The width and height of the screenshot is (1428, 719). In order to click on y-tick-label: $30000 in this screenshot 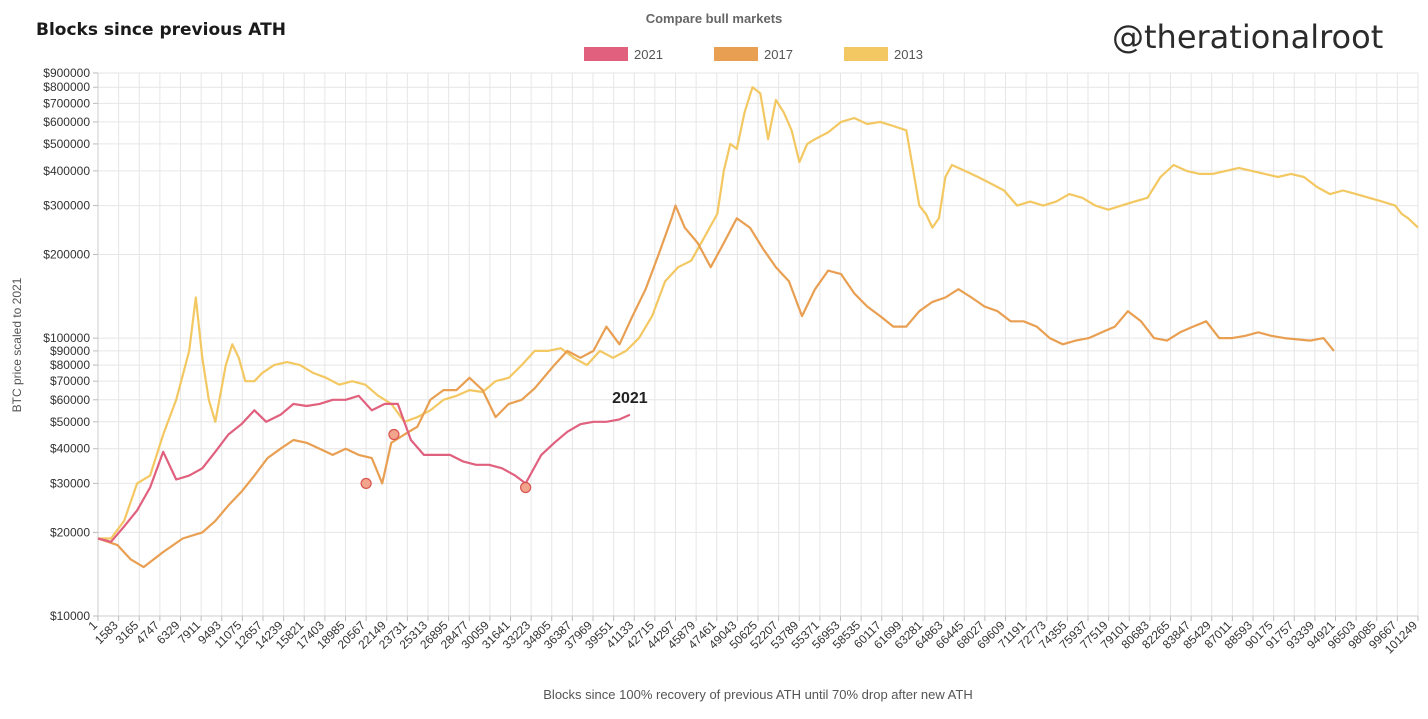, I will do `click(70, 483)`.